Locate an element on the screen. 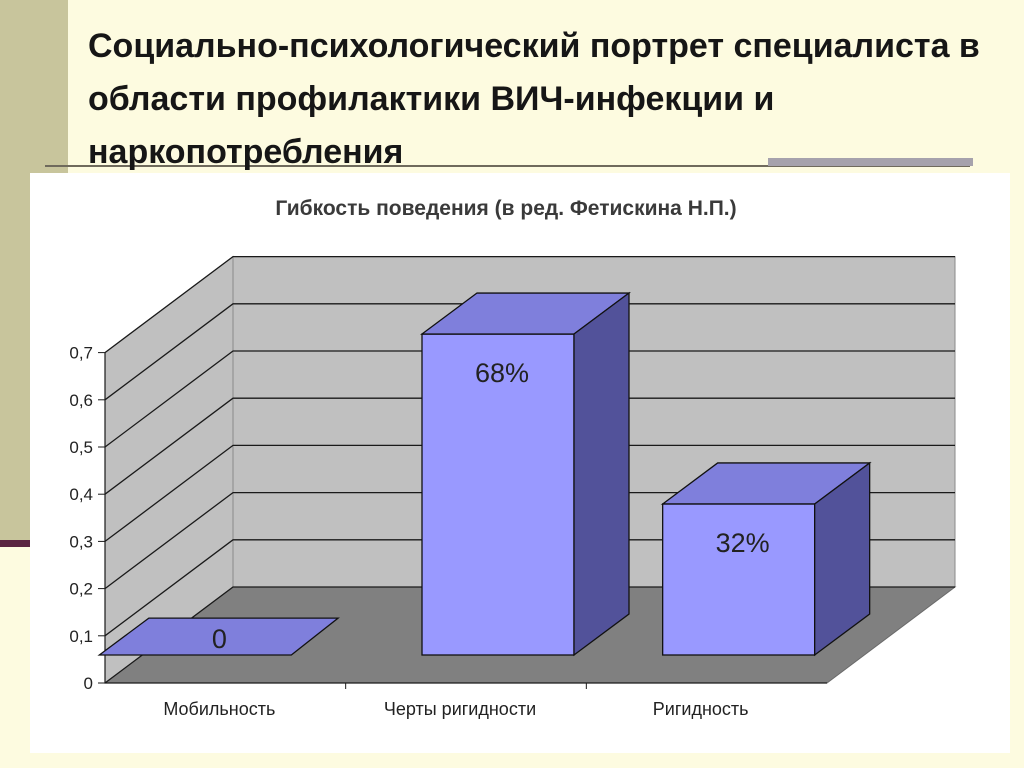  data-label: 32% is located at coordinates (743, 543).